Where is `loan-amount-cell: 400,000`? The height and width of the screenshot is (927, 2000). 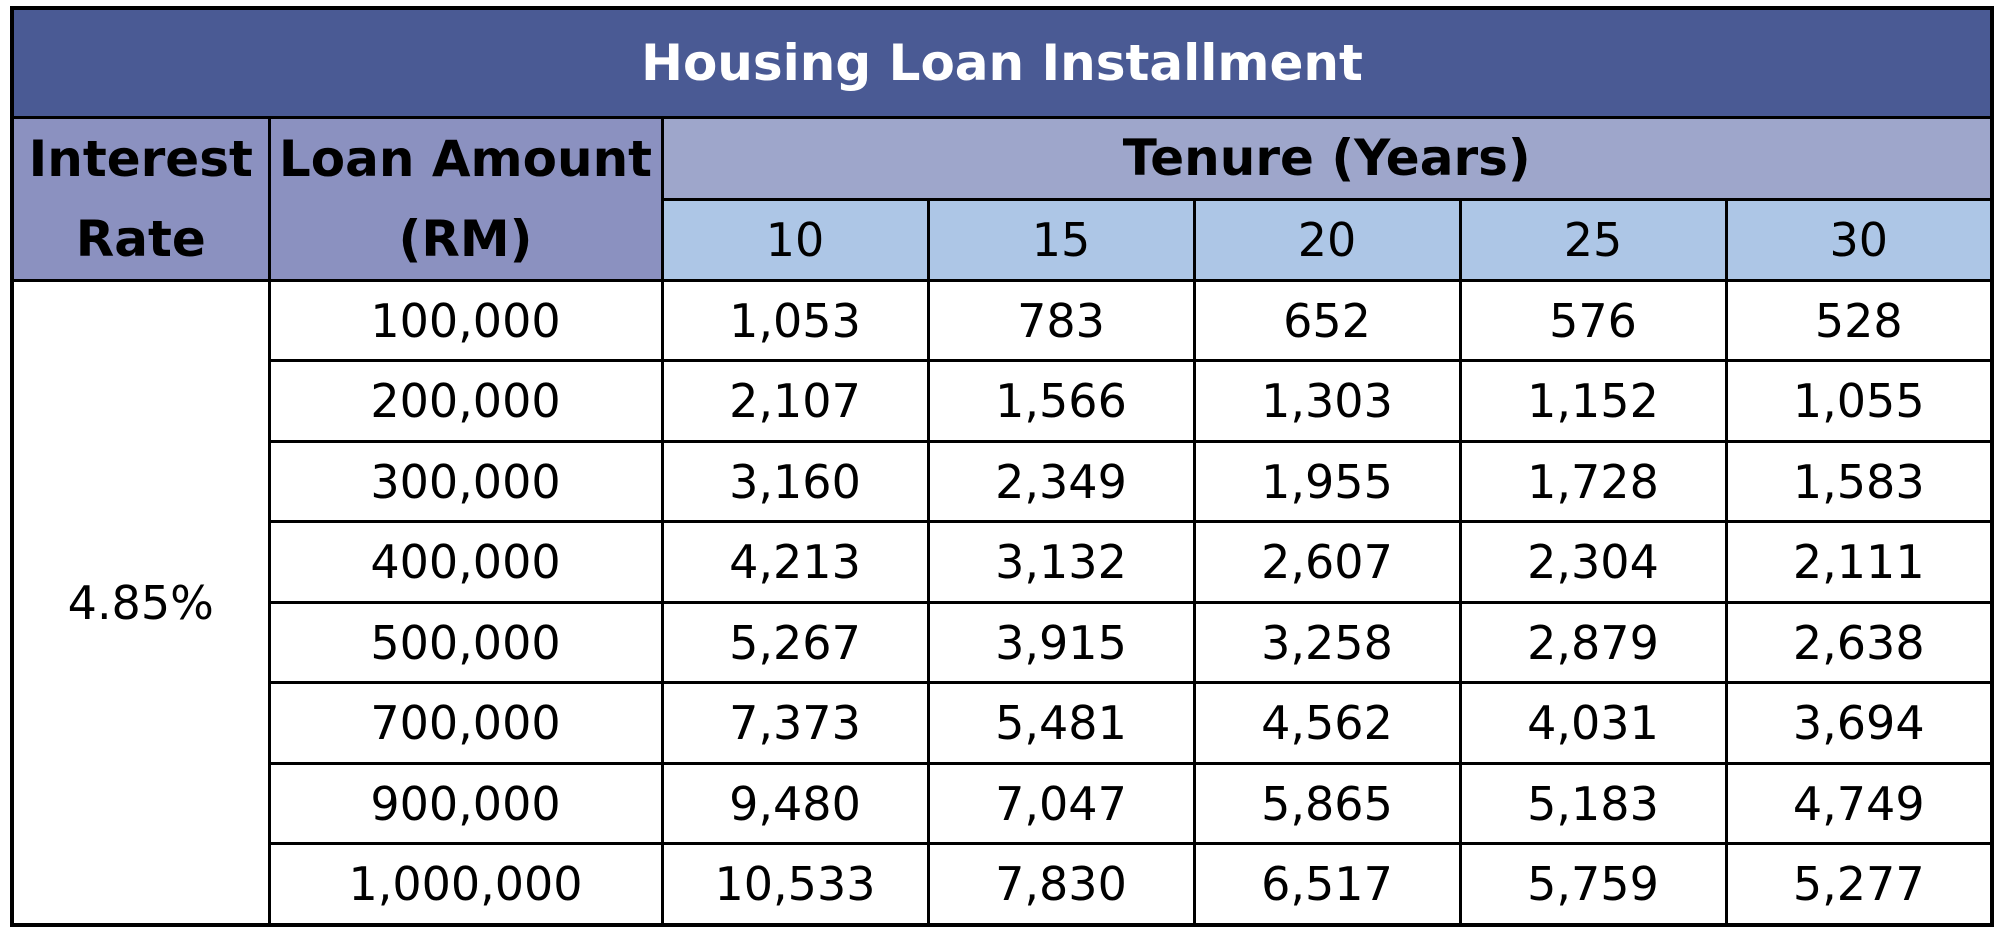 loan-amount-cell: 400,000 is located at coordinates (465, 562).